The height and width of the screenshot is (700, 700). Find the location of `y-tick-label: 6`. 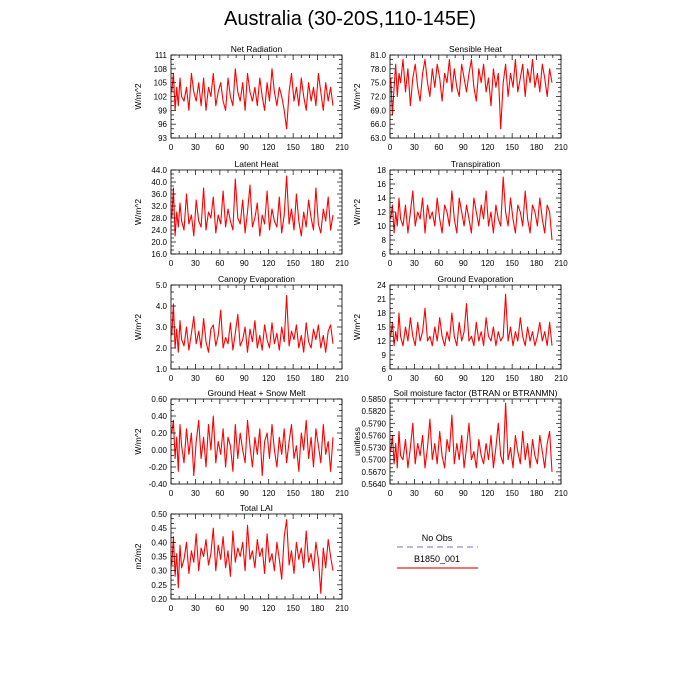

y-tick-label: 6 is located at coordinates (384, 254).